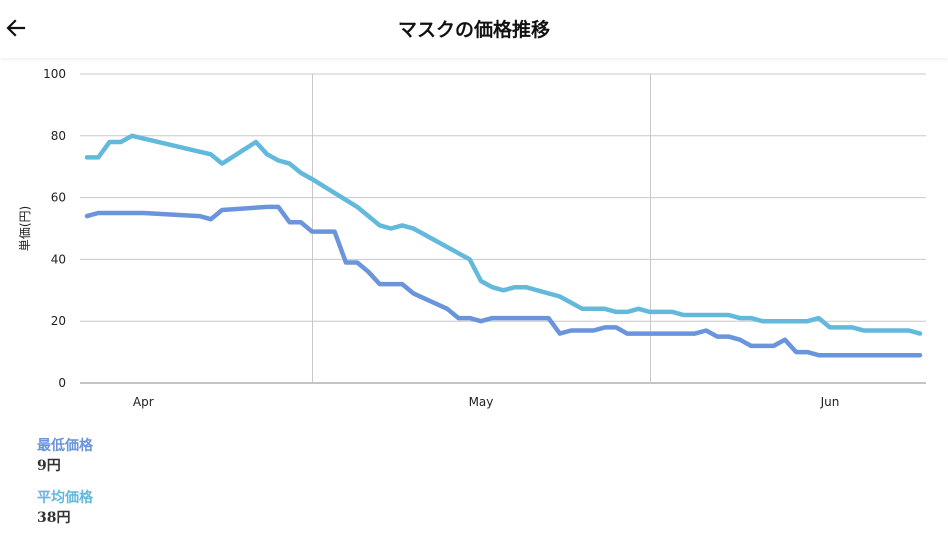 Image resolution: width=948 pixels, height=546 pixels. Describe the element at coordinates (58, 259) in the screenshot. I see `y-tick-label: 40` at that location.